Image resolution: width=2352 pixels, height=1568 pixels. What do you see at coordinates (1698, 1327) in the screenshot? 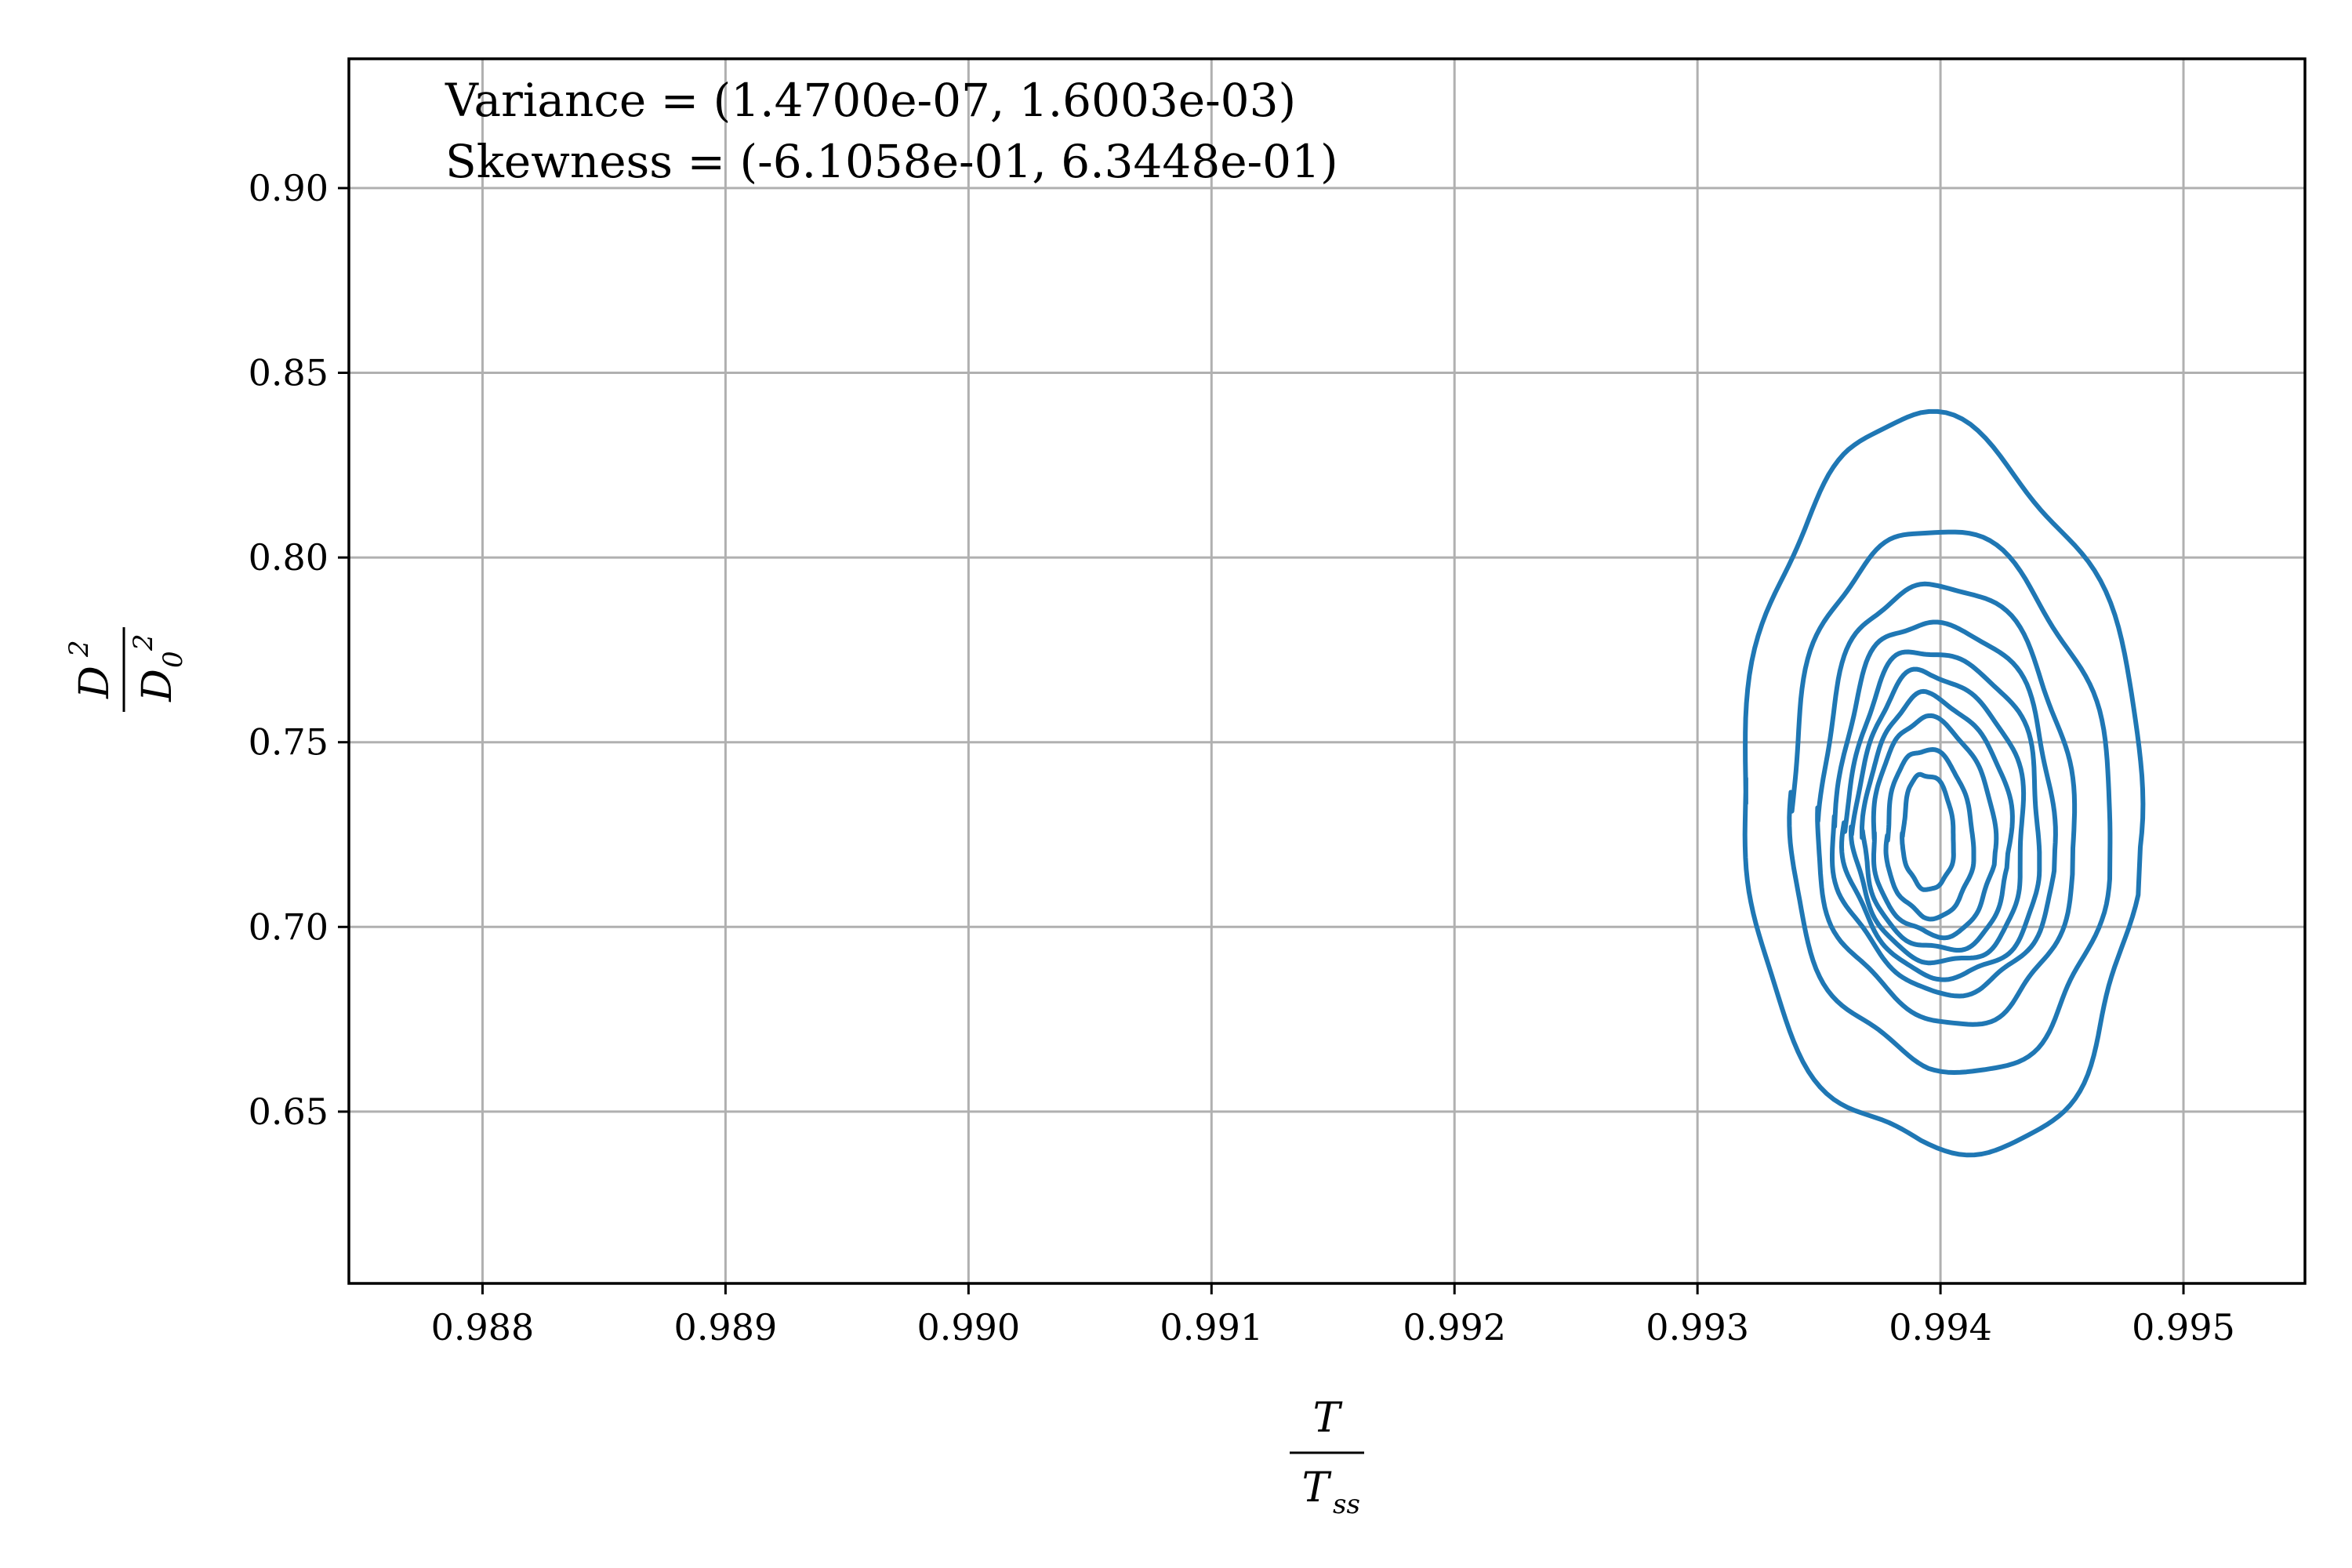
I see `x-tick-label: 0.993` at bounding box center [1698, 1327].